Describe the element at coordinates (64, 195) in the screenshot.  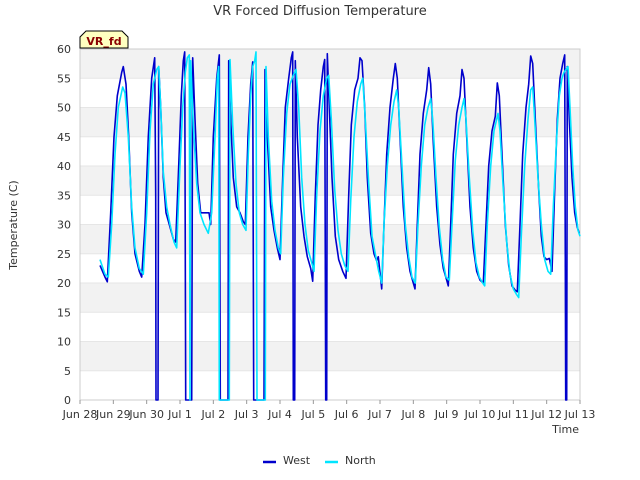
I see `y-tick-label: 35` at that location.